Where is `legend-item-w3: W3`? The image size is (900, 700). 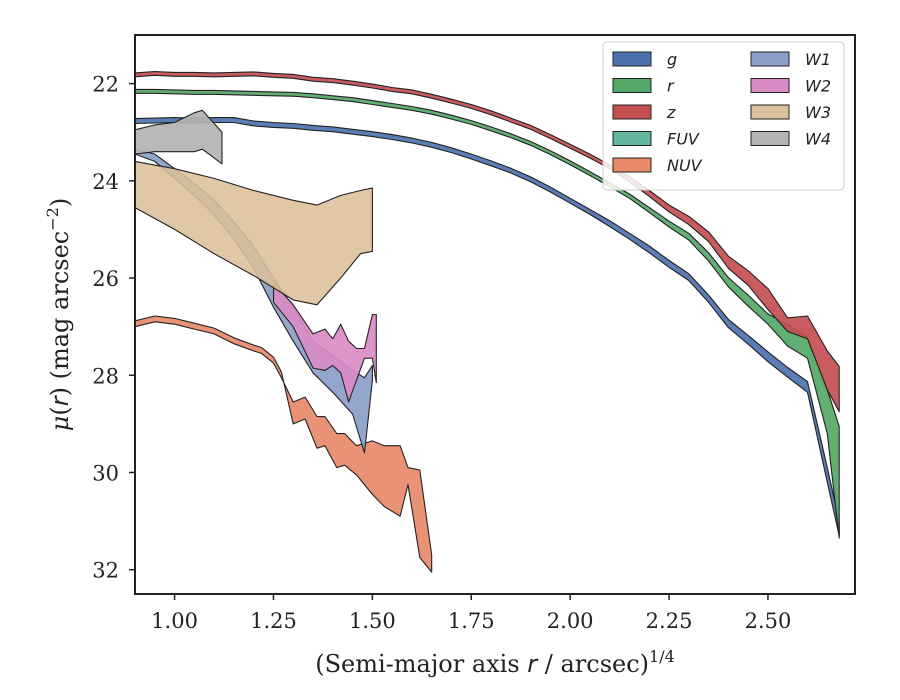 legend-item-w3: W3 is located at coordinates (790, 112).